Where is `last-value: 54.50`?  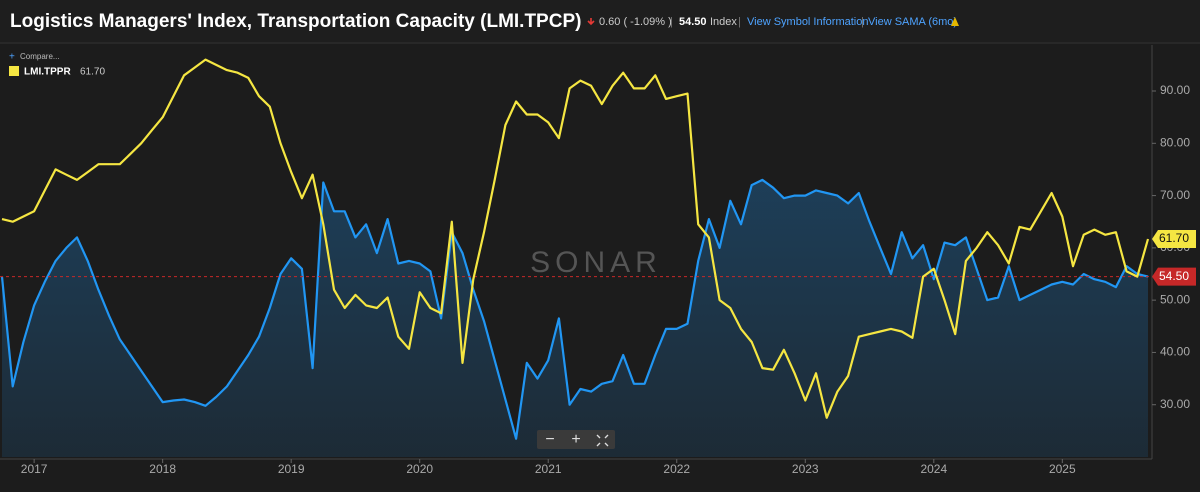
last-value: 54.50 is located at coordinates (693, 22).